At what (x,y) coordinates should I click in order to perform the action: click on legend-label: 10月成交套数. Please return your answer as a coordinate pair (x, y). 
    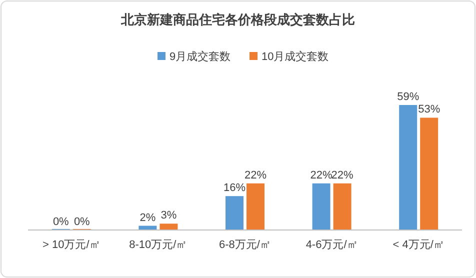
    Looking at the image, I should click on (295, 56).